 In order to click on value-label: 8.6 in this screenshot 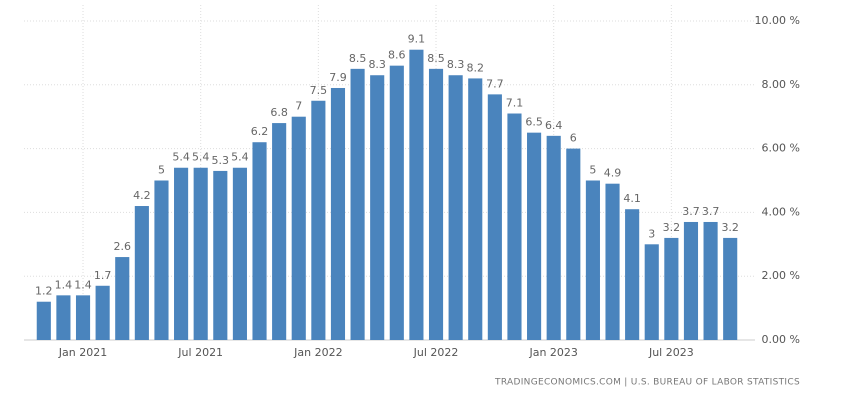, I will do `click(397, 55)`.